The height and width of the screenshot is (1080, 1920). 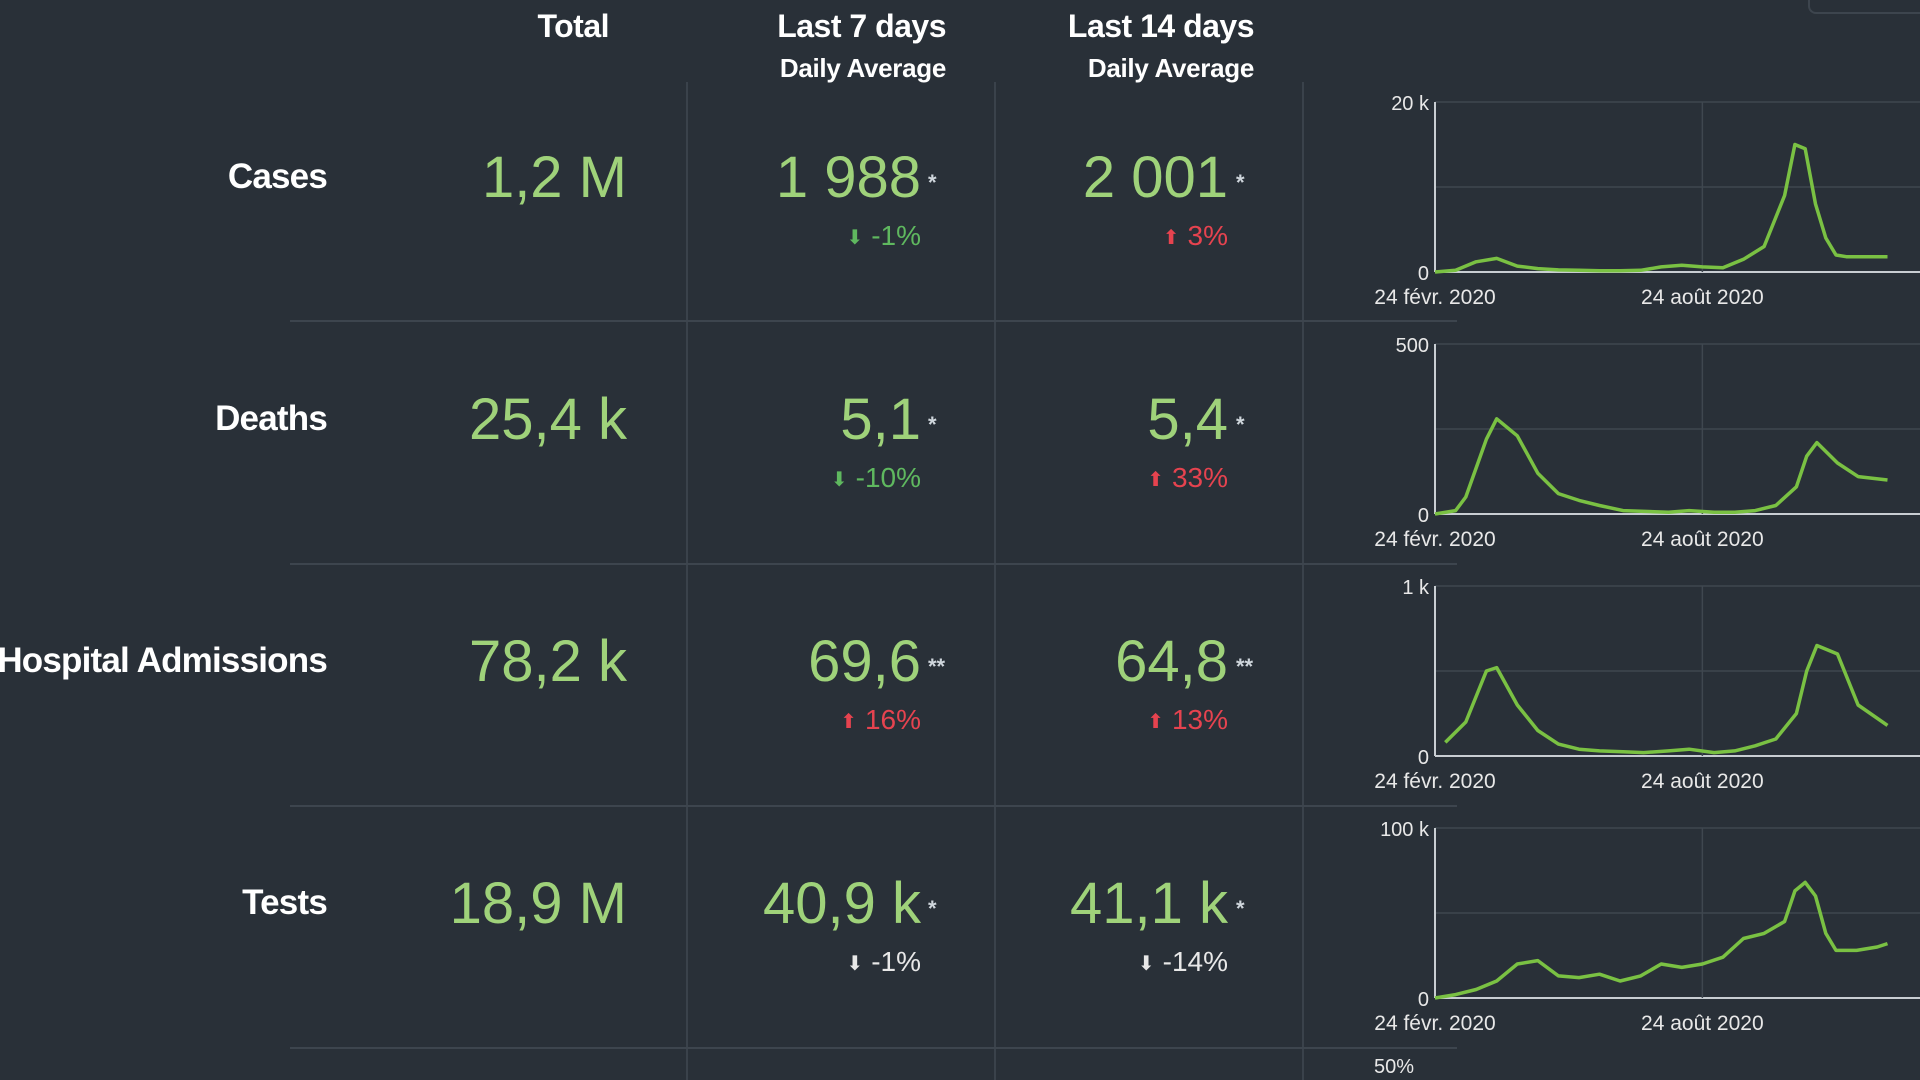 What do you see at coordinates (1393, 1067) in the screenshot?
I see `next-chart-ytick: 50%` at bounding box center [1393, 1067].